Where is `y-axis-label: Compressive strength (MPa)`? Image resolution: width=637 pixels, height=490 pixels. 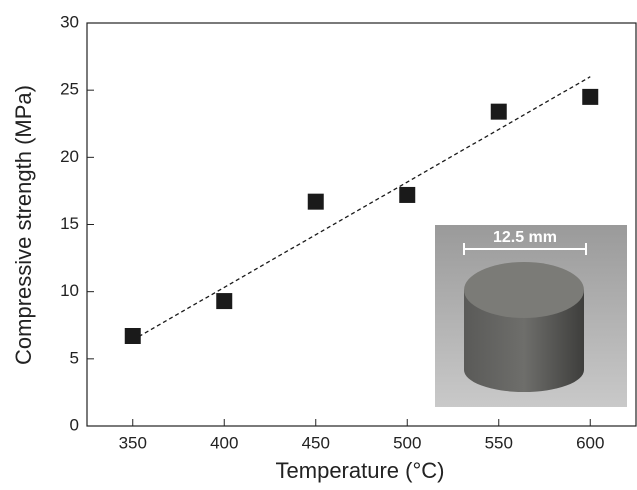
y-axis-label: Compressive strength (MPa) is located at coordinates (23, 225).